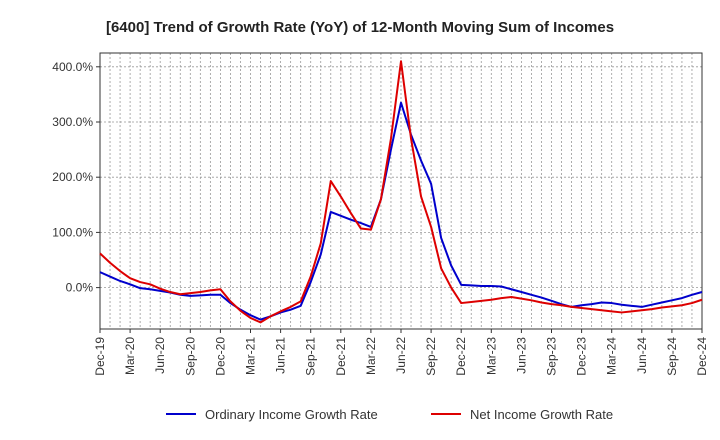  What do you see at coordinates (431, 356) in the screenshot?
I see `x-tick-label: Sep-22` at bounding box center [431, 356].